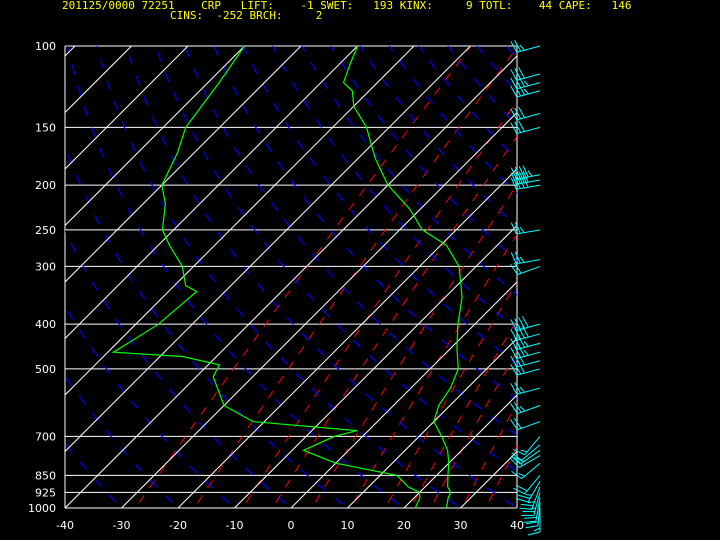  Describe the element at coordinates (45, 127) in the screenshot. I see `pressure-label-150: 150` at that location.